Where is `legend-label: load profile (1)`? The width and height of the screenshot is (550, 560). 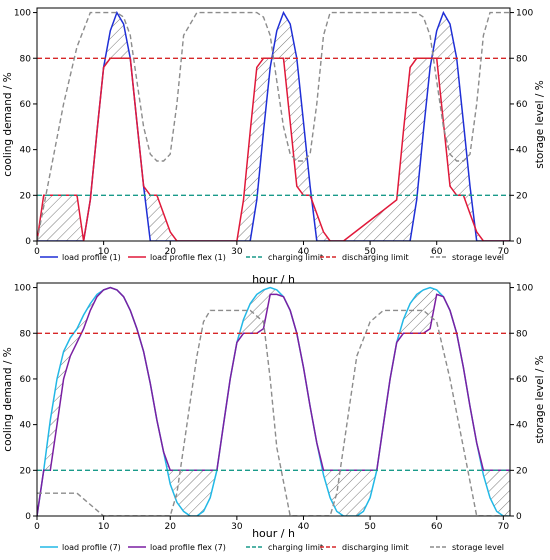 legend-label: load profile (1) is located at coordinates (91, 257).